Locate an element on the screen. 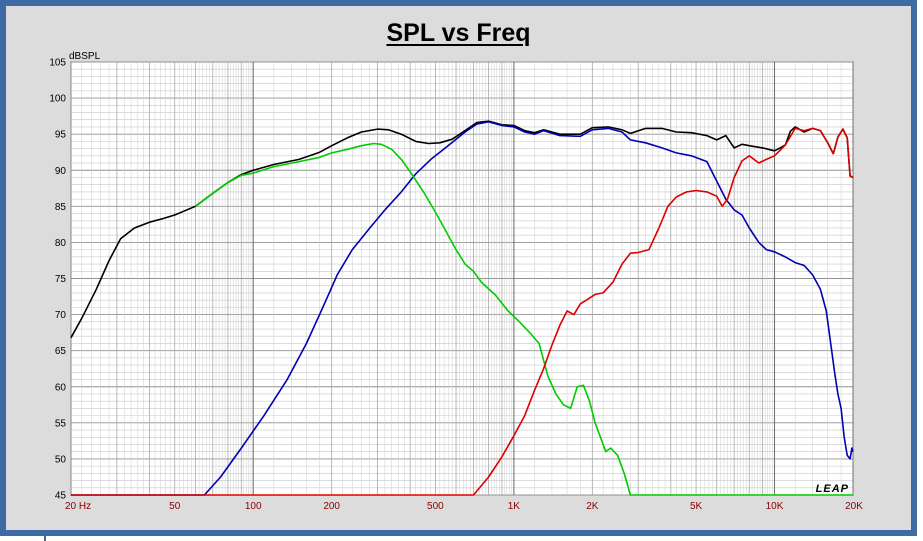 Image resolution: width=923 pixels, height=541 pixels. y-tick-label: 105 is located at coordinates (57, 63).